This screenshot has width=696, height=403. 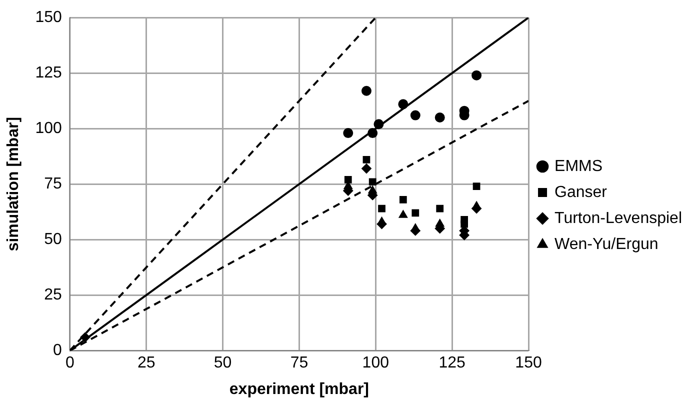 What do you see at coordinates (299, 363) in the screenshot?
I see `x-tick-label: 75` at bounding box center [299, 363].